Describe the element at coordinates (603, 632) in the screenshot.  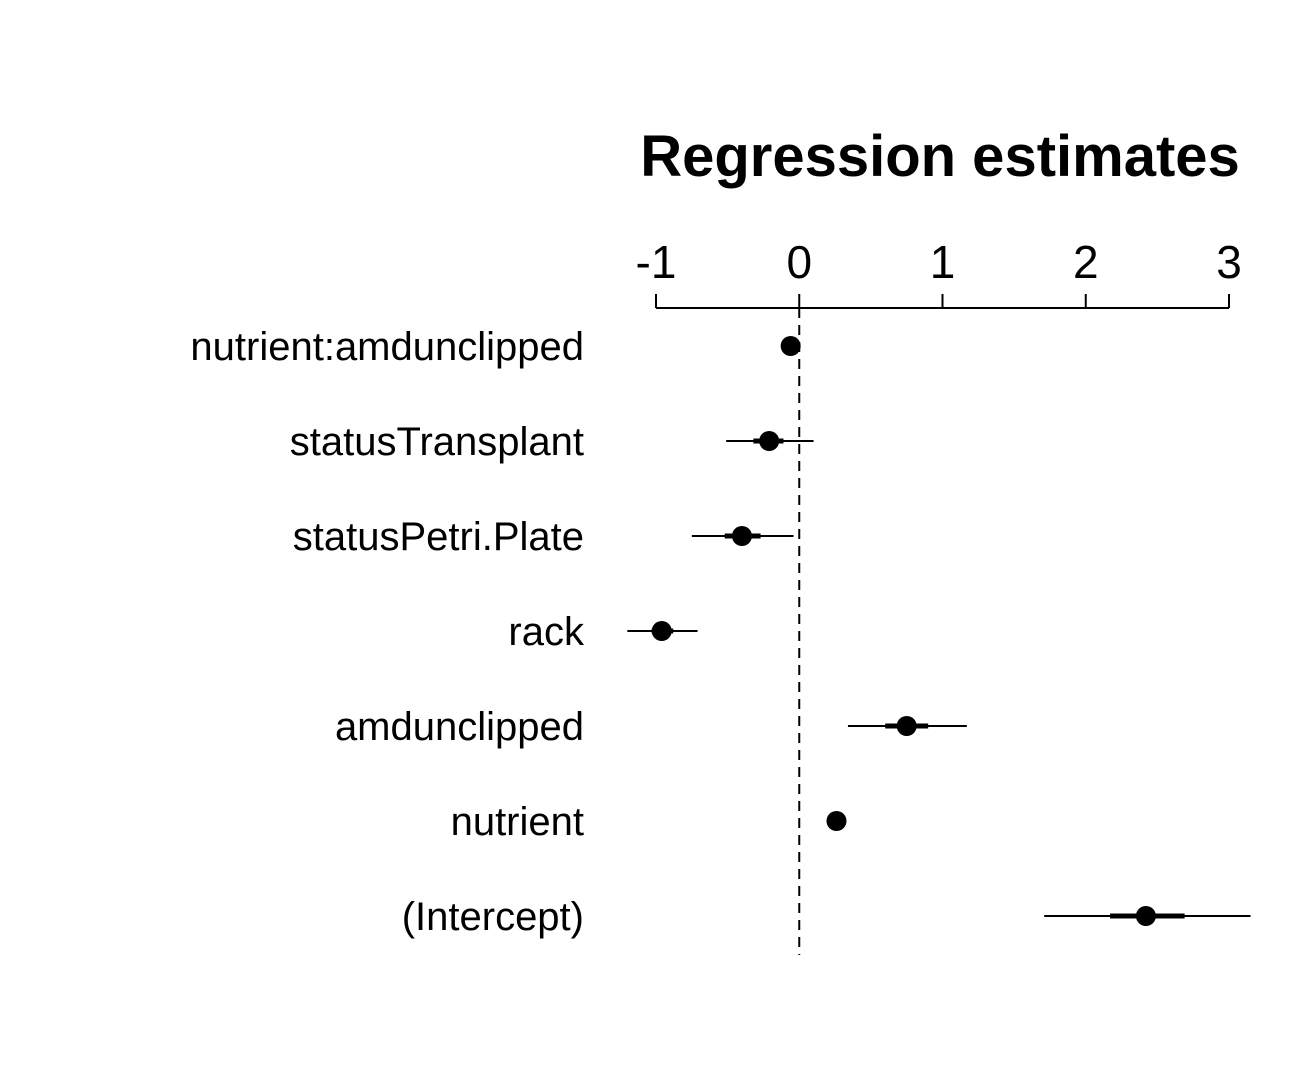
I see `coefficient-row: rack` at that location.